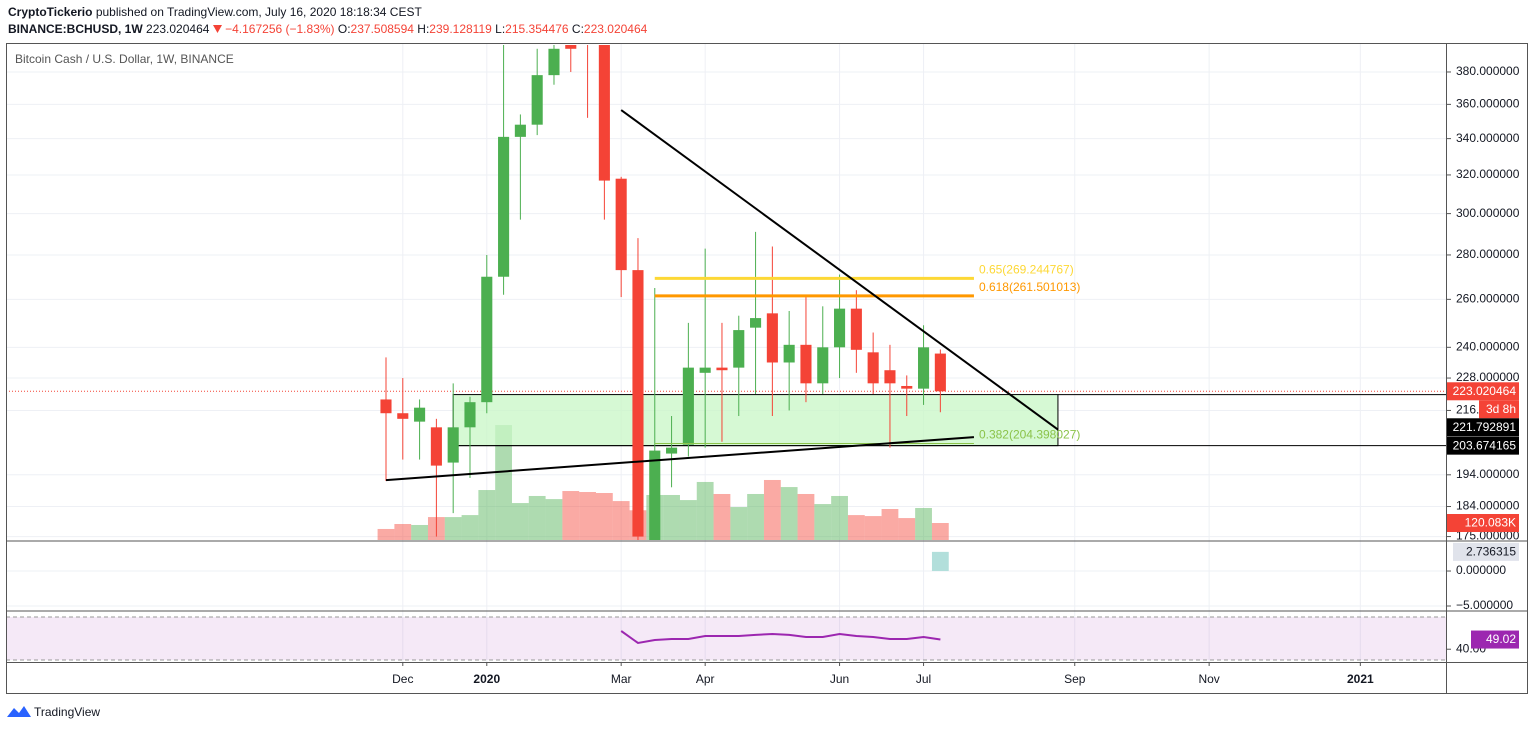 The width and height of the screenshot is (1534, 731). I want to click on y-tick-label: 340.000000, so click(1488, 138).